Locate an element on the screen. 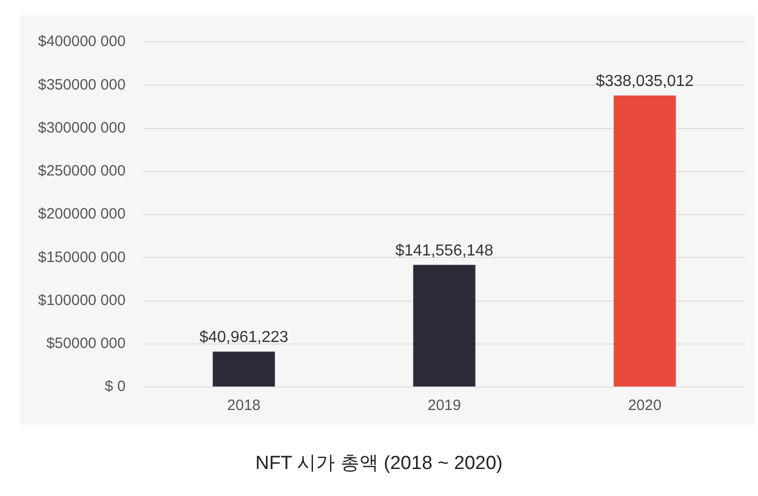  y-tick-label: $350000 000 is located at coordinates (82, 85).